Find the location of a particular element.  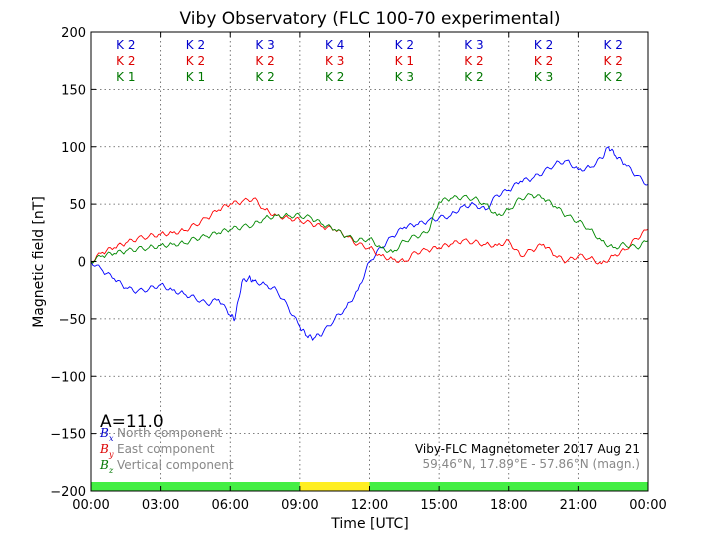

x-tick-label: 15:00 is located at coordinates (438, 505).